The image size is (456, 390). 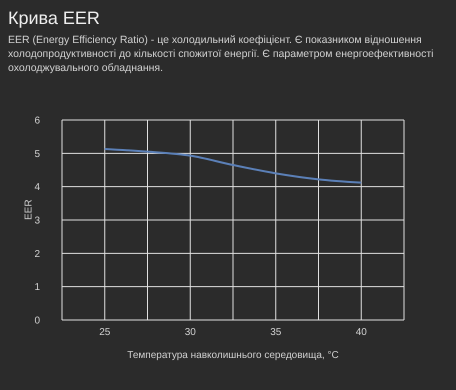 I want to click on y-tick-label: 3, so click(x=37, y=221).